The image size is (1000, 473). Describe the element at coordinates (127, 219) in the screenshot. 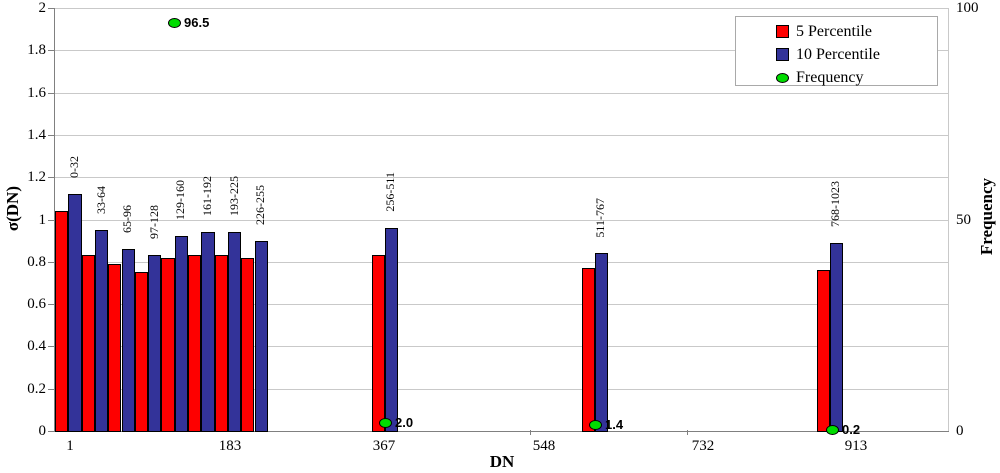

I see `bin-label-65-96: 65-96` at that location.